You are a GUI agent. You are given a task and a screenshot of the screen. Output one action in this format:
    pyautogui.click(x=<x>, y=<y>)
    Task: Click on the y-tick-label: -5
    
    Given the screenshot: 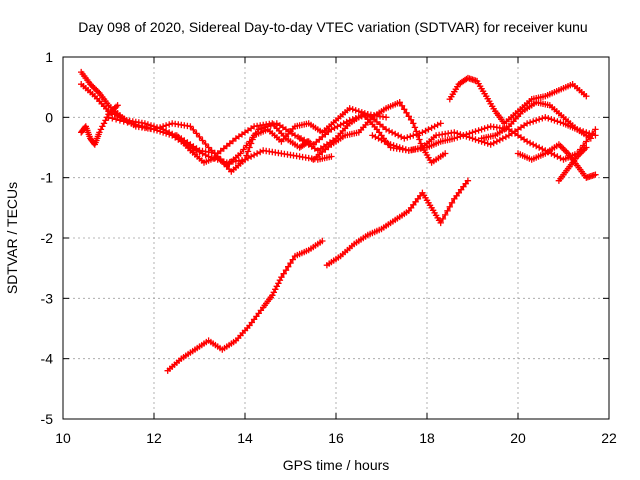 What is the action you would take?
    pyautogui.click(x=47, y=419)
    